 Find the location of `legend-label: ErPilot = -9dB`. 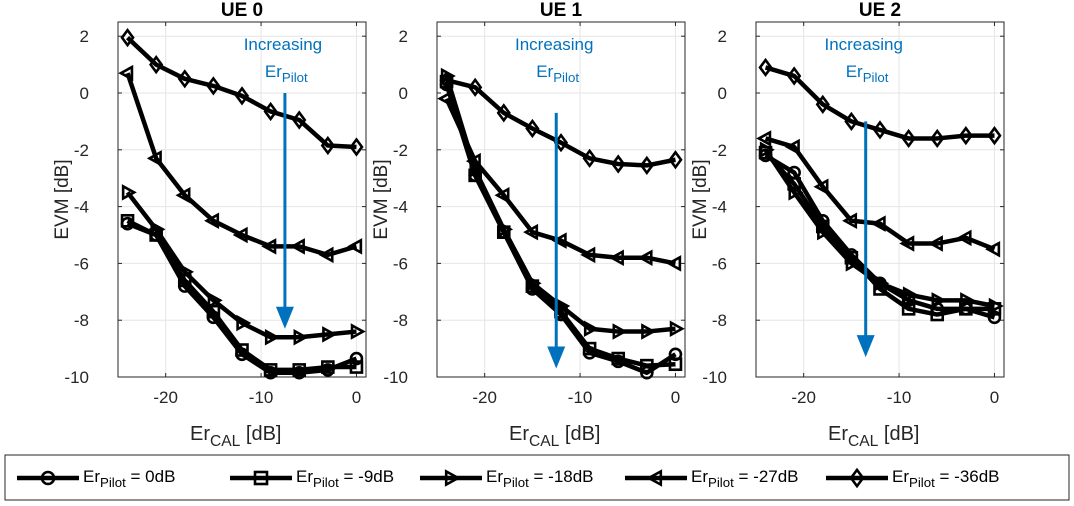

legend-label: ErPilot = -9dB is located at coordinates (345, 478).